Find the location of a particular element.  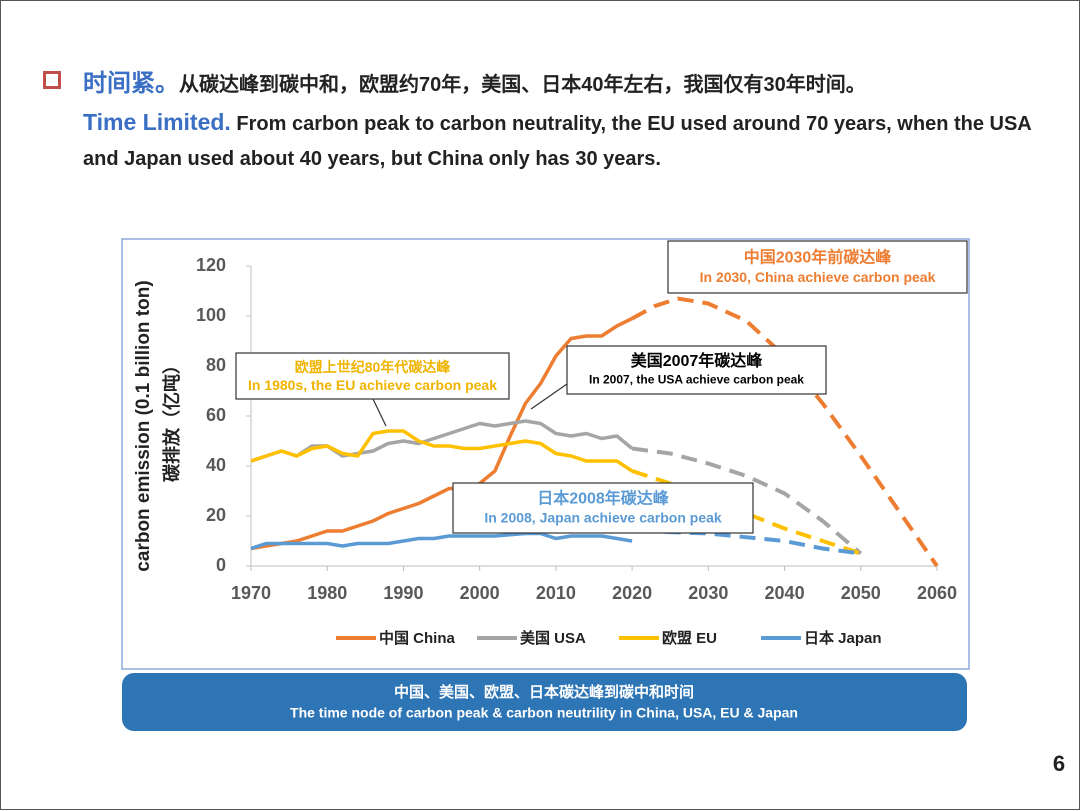

annotation-text: In 2007, the USA achieve carbon peak is located at coordinates (696, 380).